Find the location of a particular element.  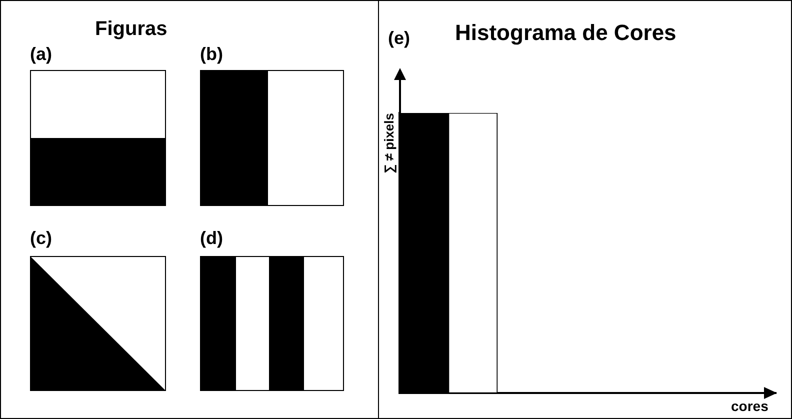

y-axis-title: ∑ ≠ pixels is located at coordinates (388, 143).